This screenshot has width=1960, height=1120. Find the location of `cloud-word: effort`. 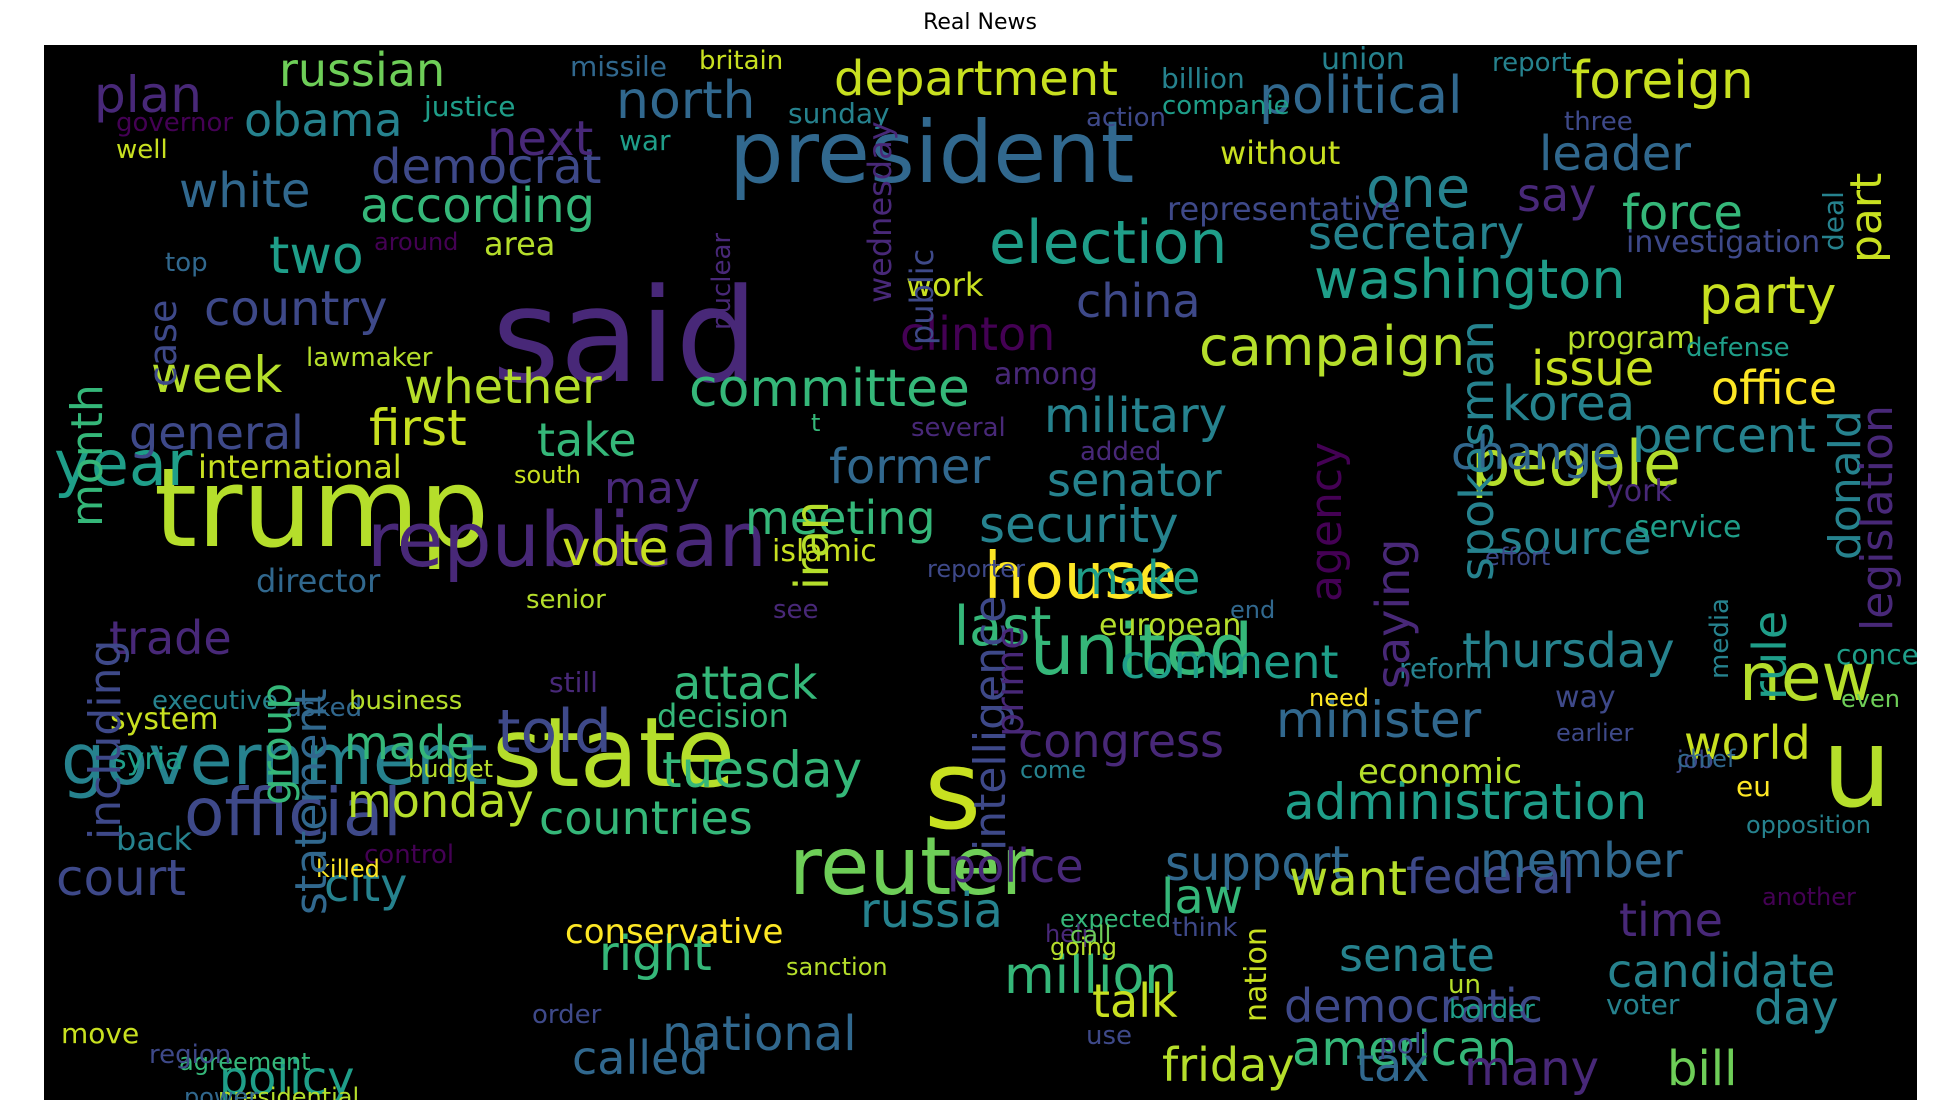

cloud-word: effort is located at coordinates (1518, 557).